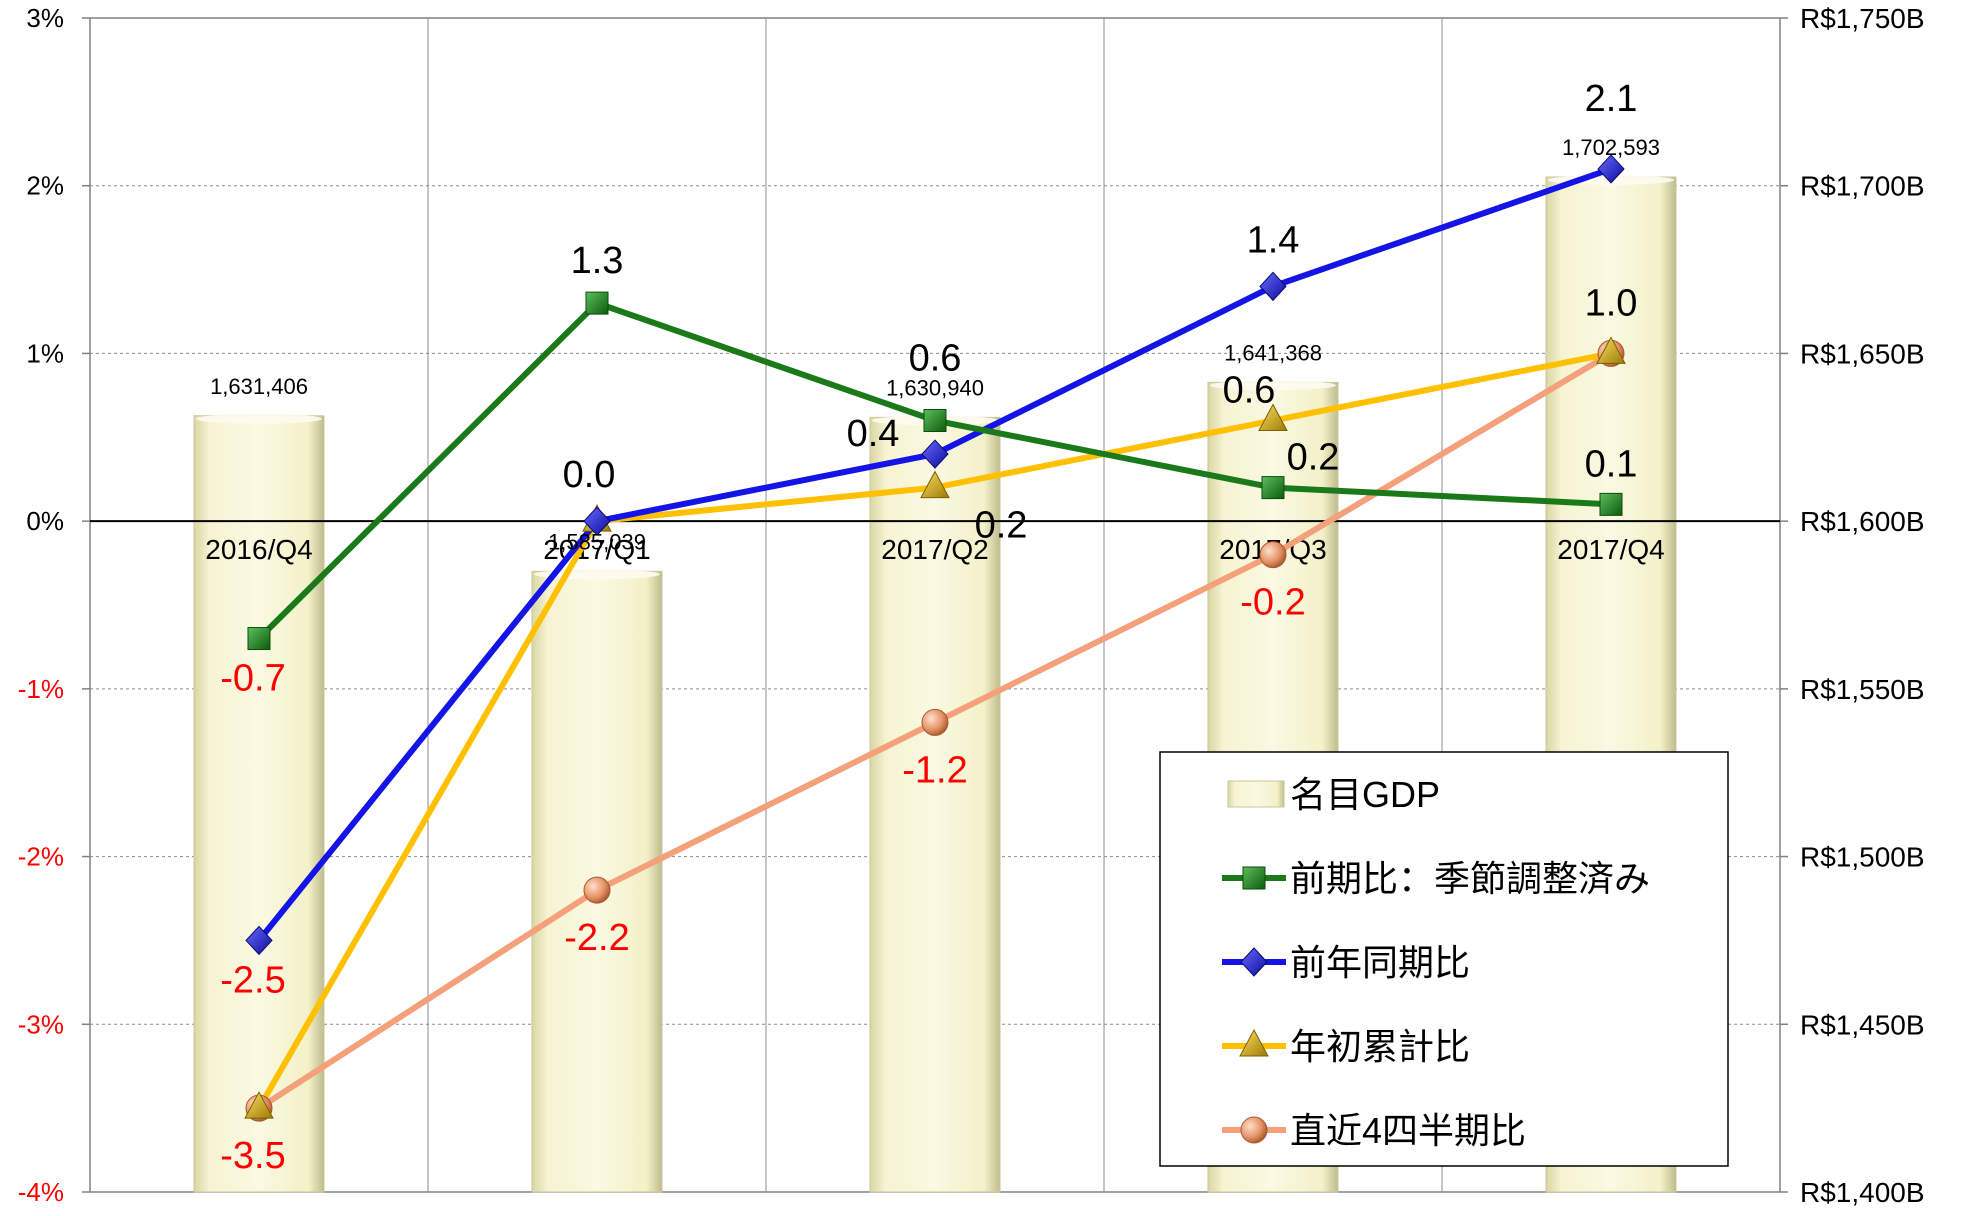  I want to click on gdp-bar-label: 1,702,593, so click(1611, 147).